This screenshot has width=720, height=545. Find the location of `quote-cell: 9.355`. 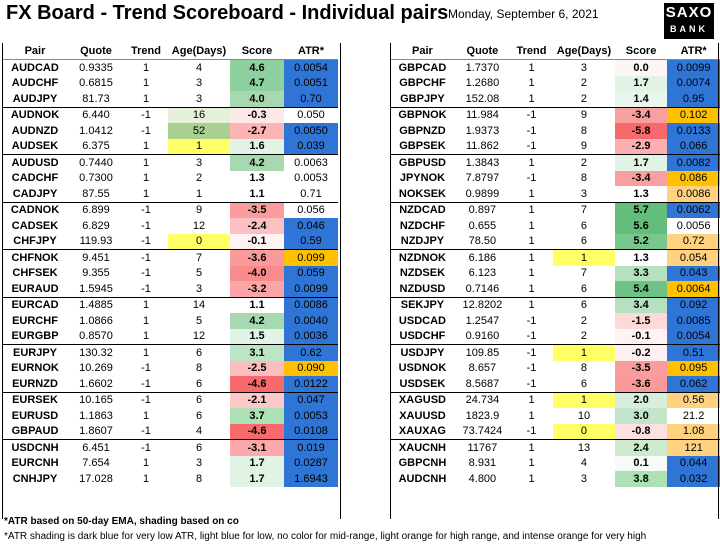

quote-cell: 9.355 is located at coordinates (96, 273).